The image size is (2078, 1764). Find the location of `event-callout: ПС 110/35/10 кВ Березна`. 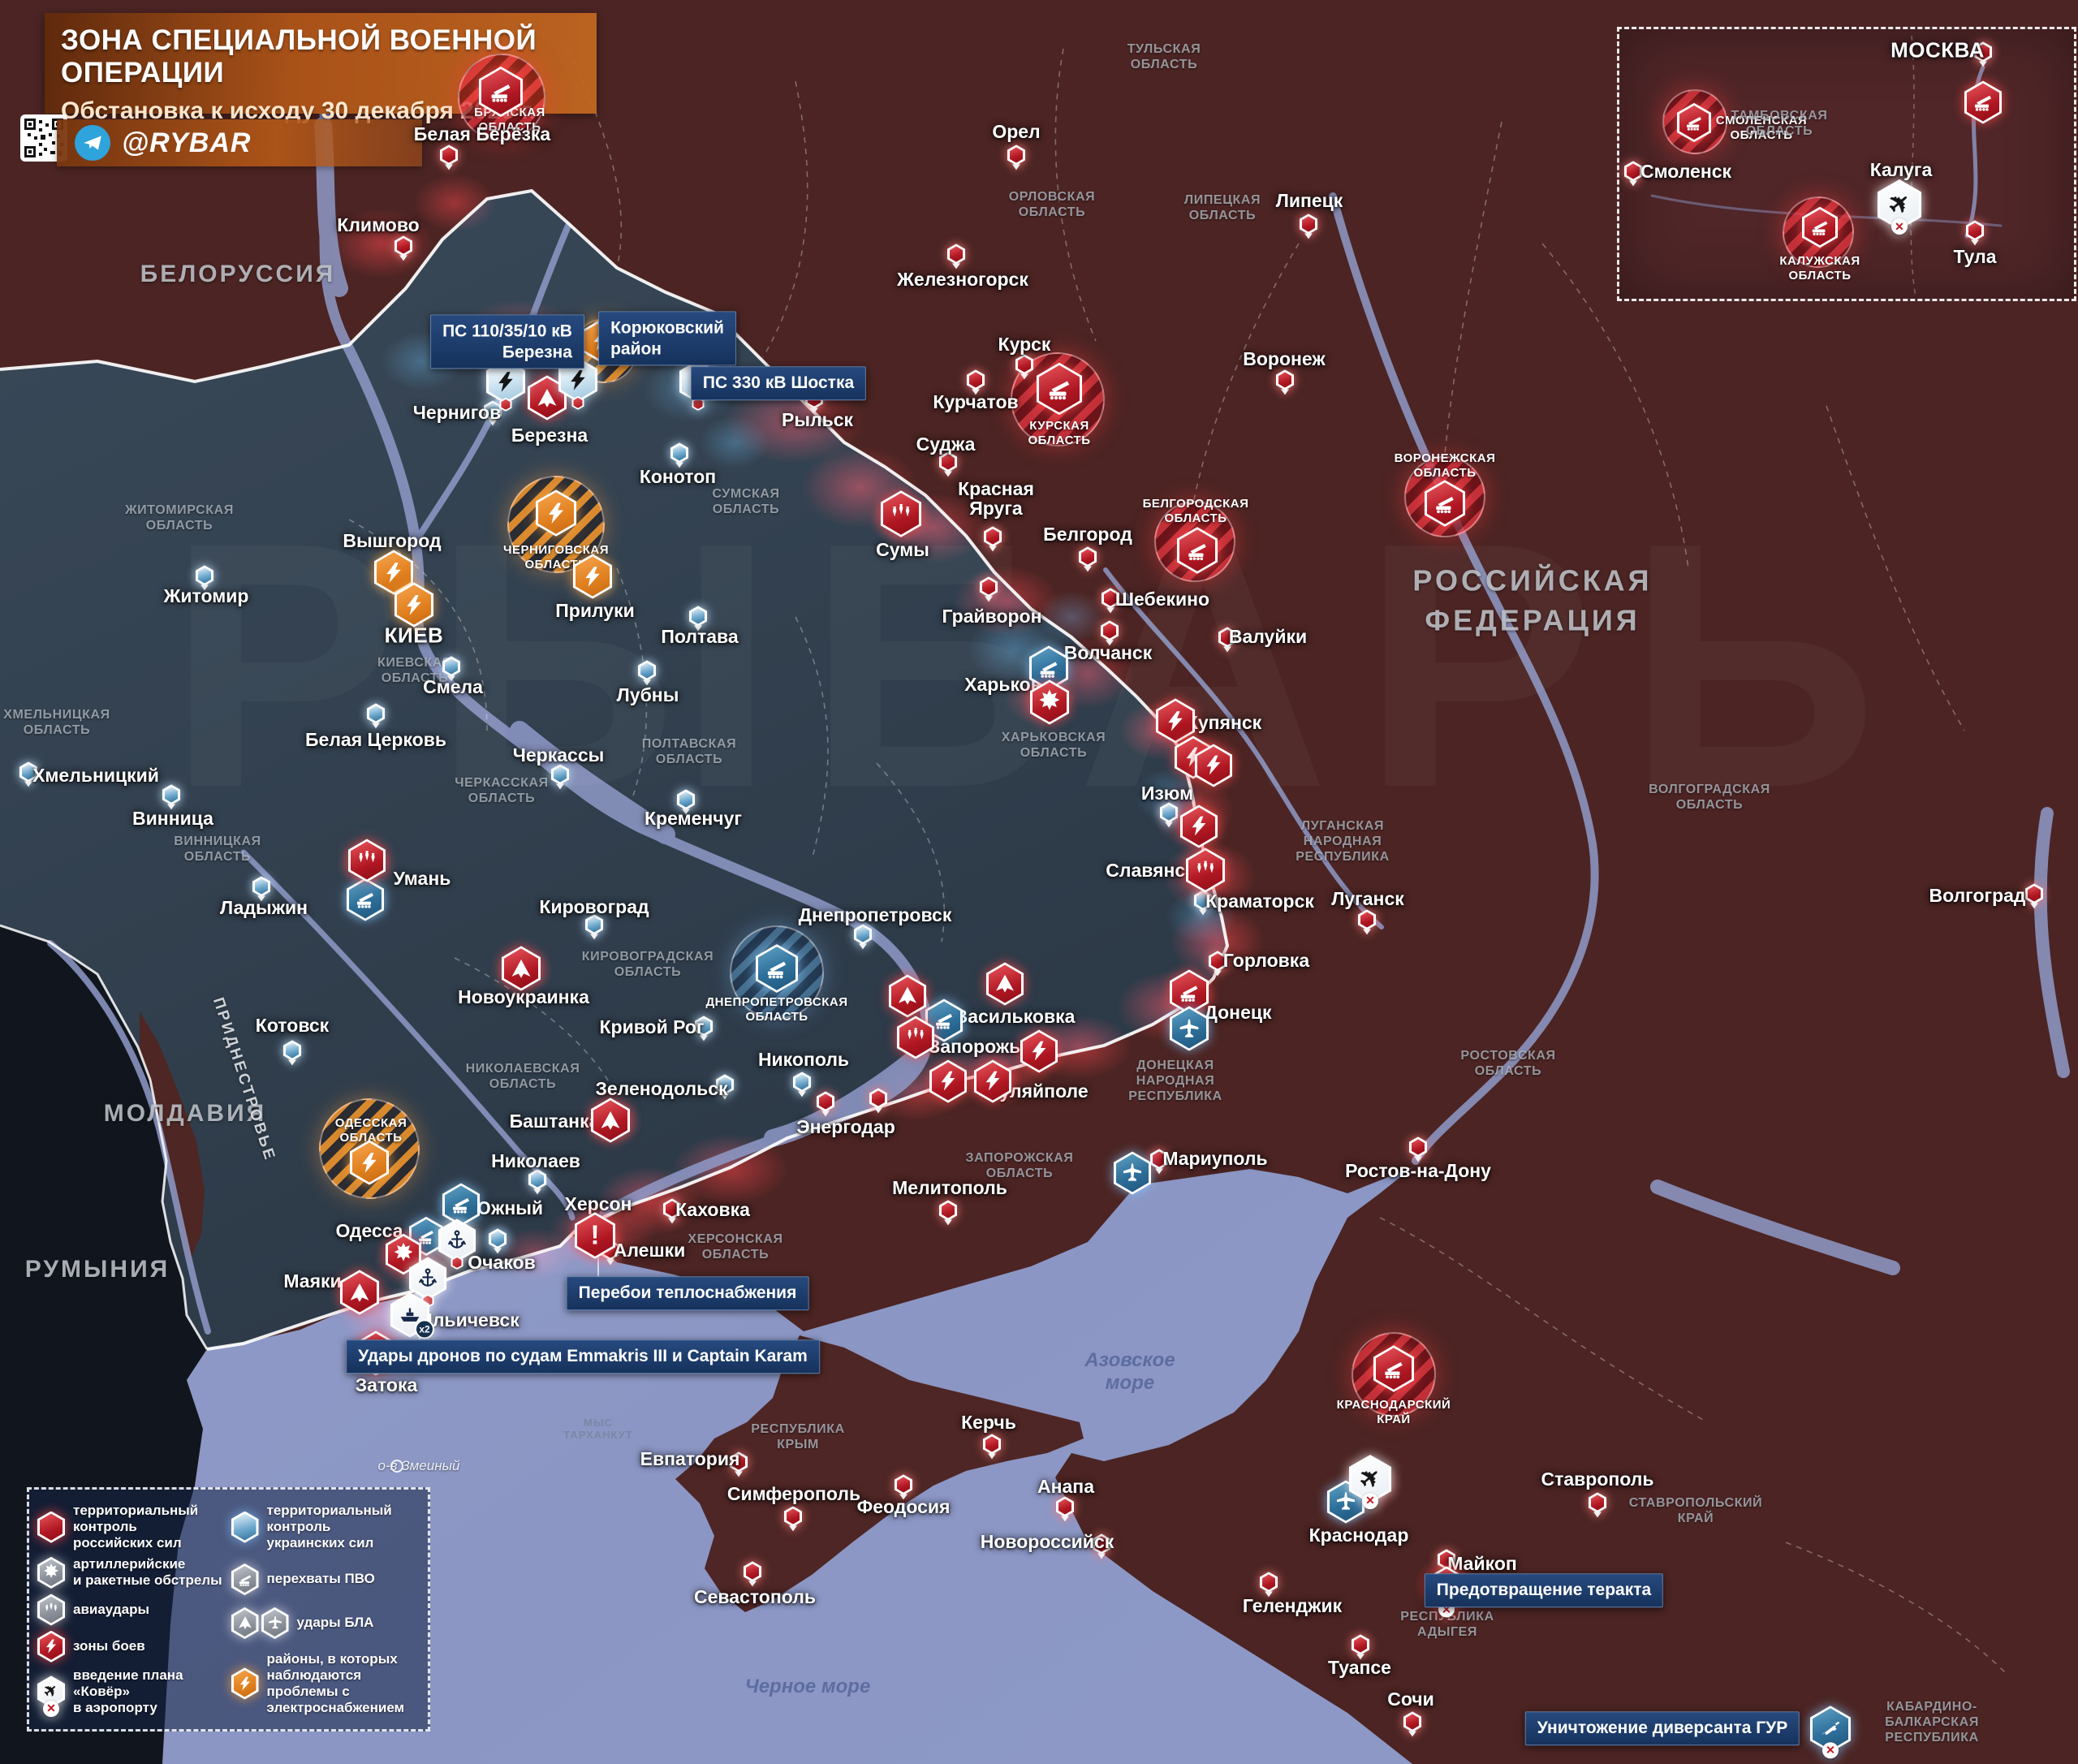

event-callout: ПС 110/35/10 кВ Березна is located at coordinates (507, 341).